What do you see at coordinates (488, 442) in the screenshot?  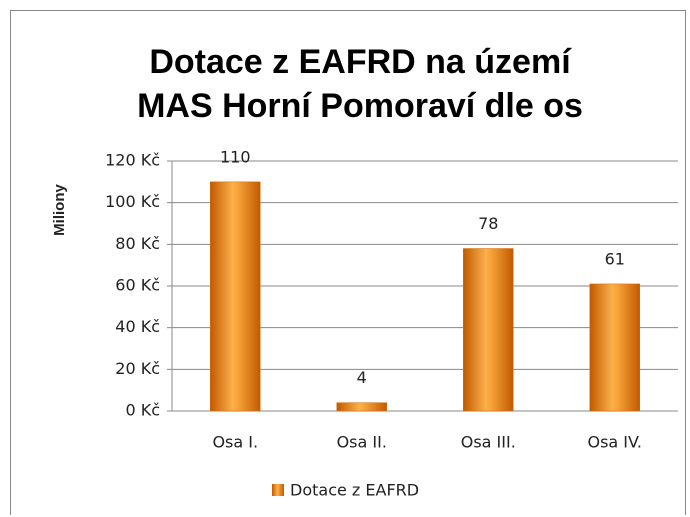 I see `x-tick-label: Osa III.` at bounding box center [488, 442].